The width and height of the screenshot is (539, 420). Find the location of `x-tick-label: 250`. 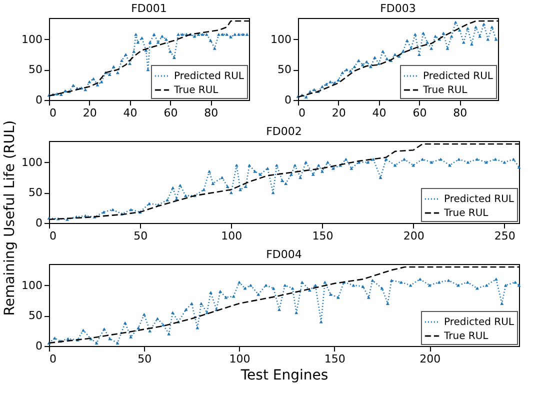

x-tick-label: 250 is located at coordinates (505, 236).